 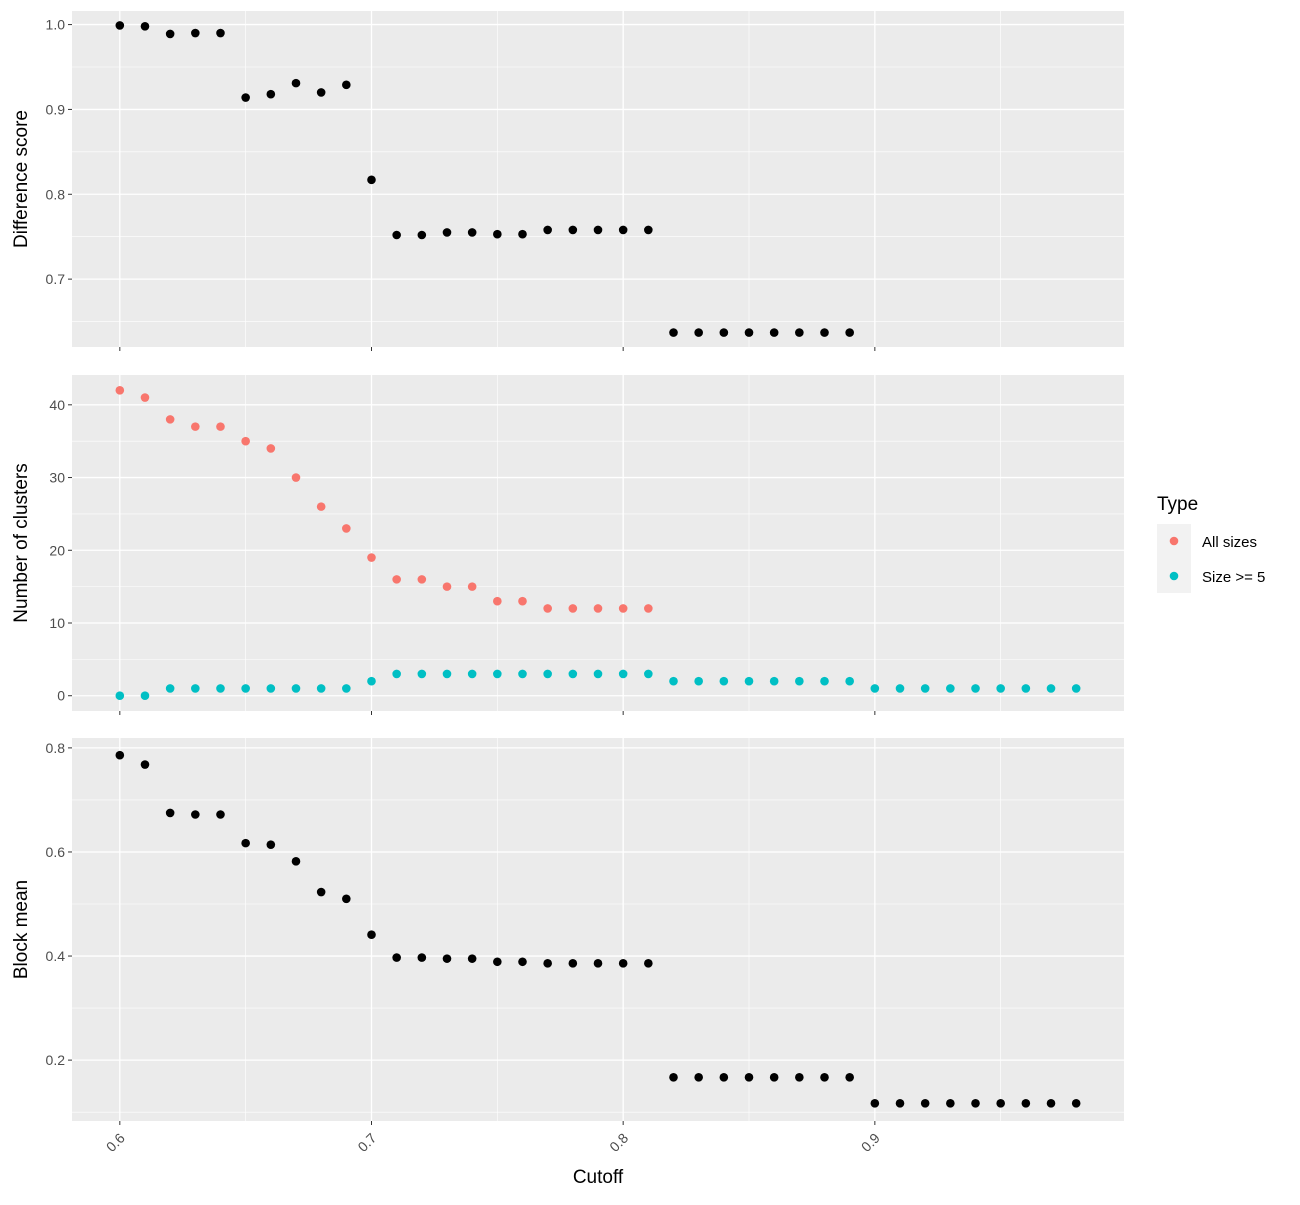 What do you see at coordinates (21, 179) in the screenshot?
I see `y-axis-title: Difference score` at bounding box center [21, 179].